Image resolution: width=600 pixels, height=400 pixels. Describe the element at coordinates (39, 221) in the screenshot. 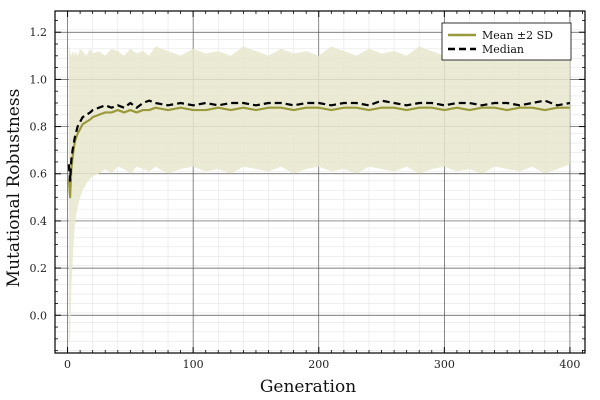

I see `y-tick-label: 0.4` at that location.